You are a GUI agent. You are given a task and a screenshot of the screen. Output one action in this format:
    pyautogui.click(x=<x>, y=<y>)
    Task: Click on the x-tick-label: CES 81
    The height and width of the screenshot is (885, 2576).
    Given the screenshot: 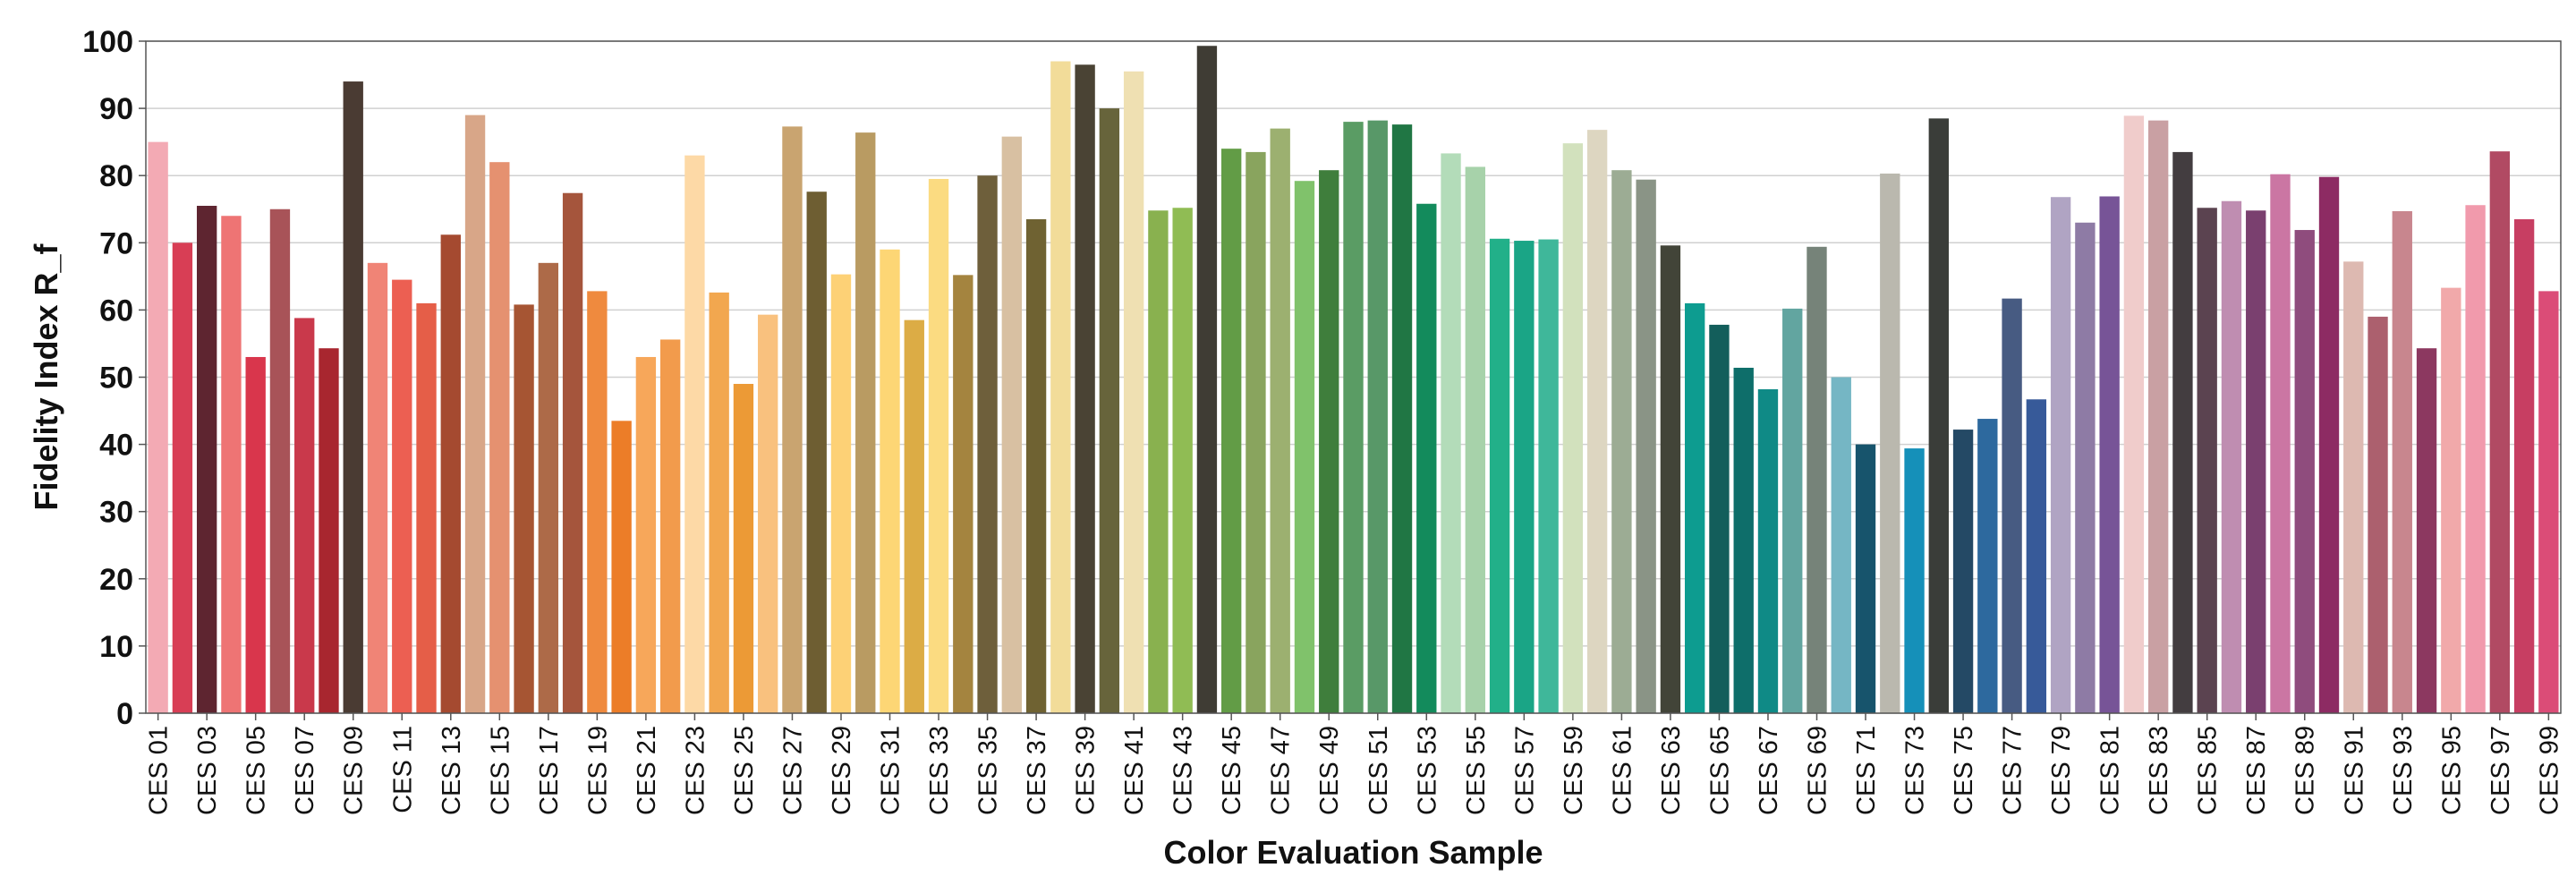 What is the action you would take?
    pyautogui.click(x=2110, y=771)
    